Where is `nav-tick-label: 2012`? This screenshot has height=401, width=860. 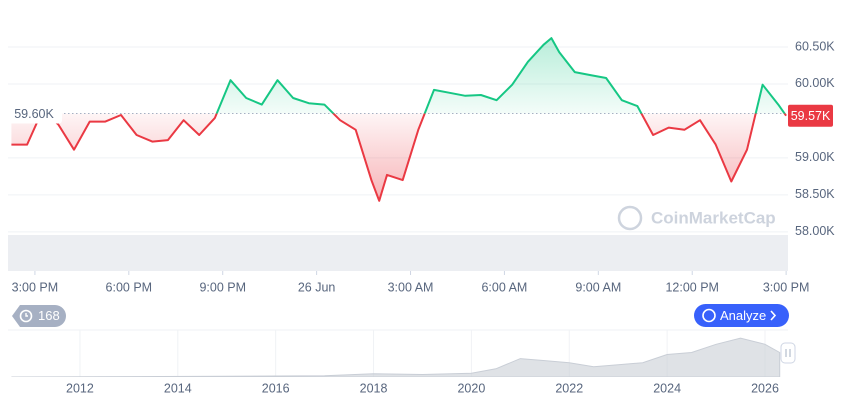 nav-tick-label: 2012 is located at coordinates (80, 388).